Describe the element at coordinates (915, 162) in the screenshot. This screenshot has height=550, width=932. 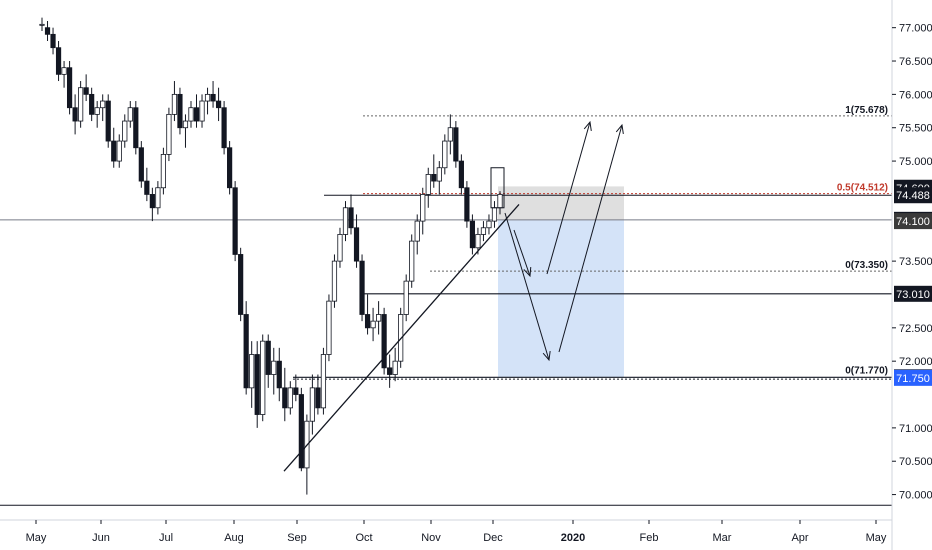
I see `price-tick-label: 75.000` at that location.